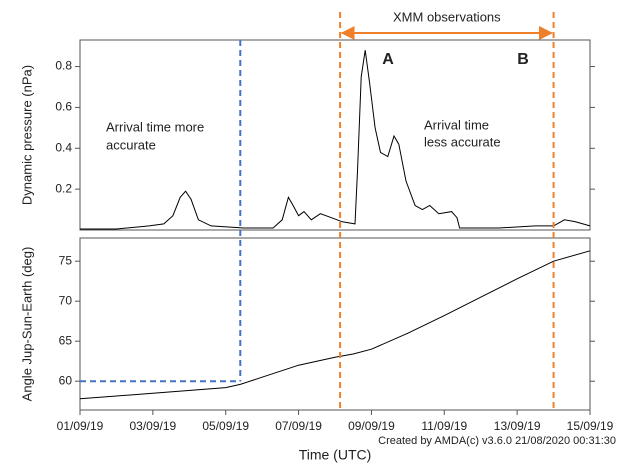 The image size is (634, 472). I want to click on y-tick-label: 60, so click(66, 380).